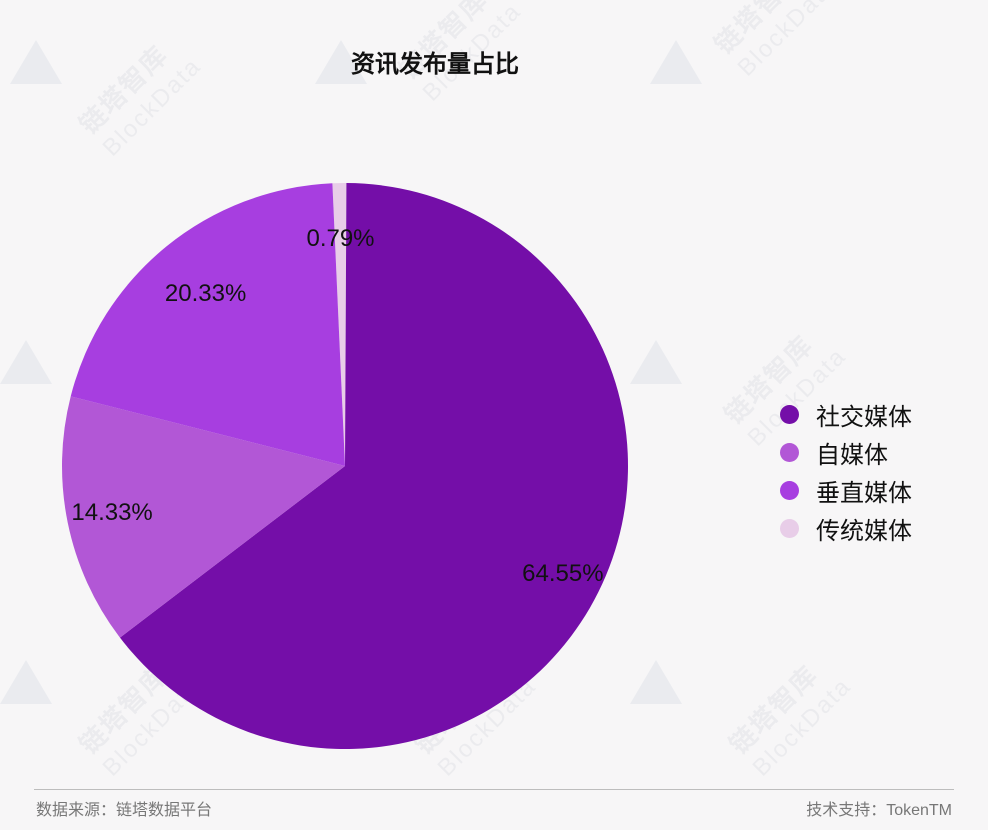  Describe the element at coordinates (435, 64) in the screenshot. I see `chart-title: 资讯发布量占比` at that location.